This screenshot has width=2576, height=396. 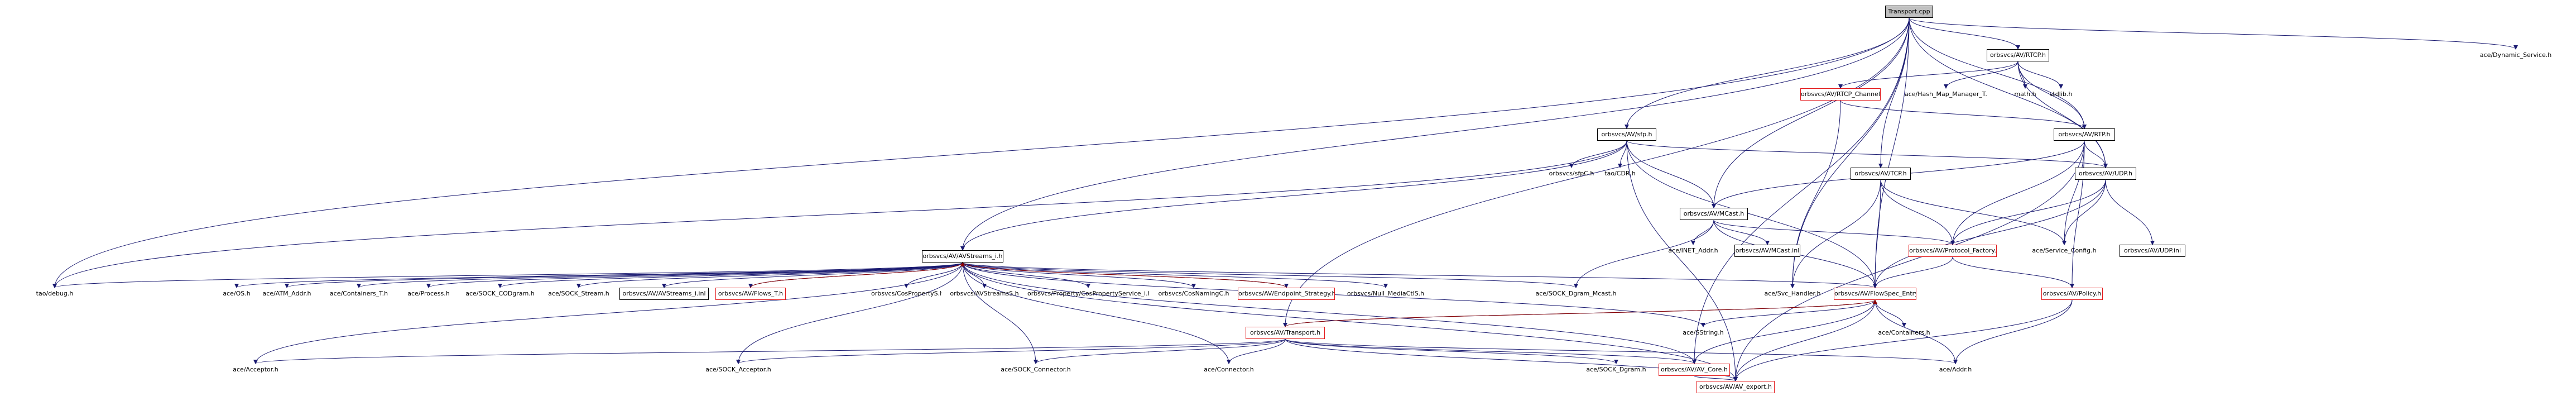 What do you see at coordinates (237, 294) in the screenshot?
I see `node-ace-os: ace/OS.h` at bounding box center [237, 294].